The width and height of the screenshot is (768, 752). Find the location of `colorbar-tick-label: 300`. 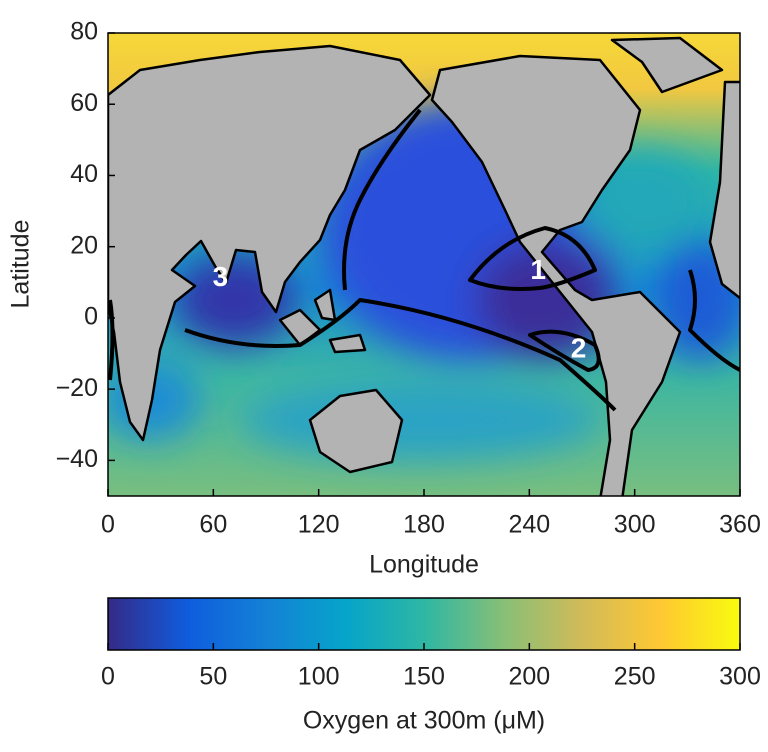

colorbar-tick-label: 300 is located at coordinates (740, 677).